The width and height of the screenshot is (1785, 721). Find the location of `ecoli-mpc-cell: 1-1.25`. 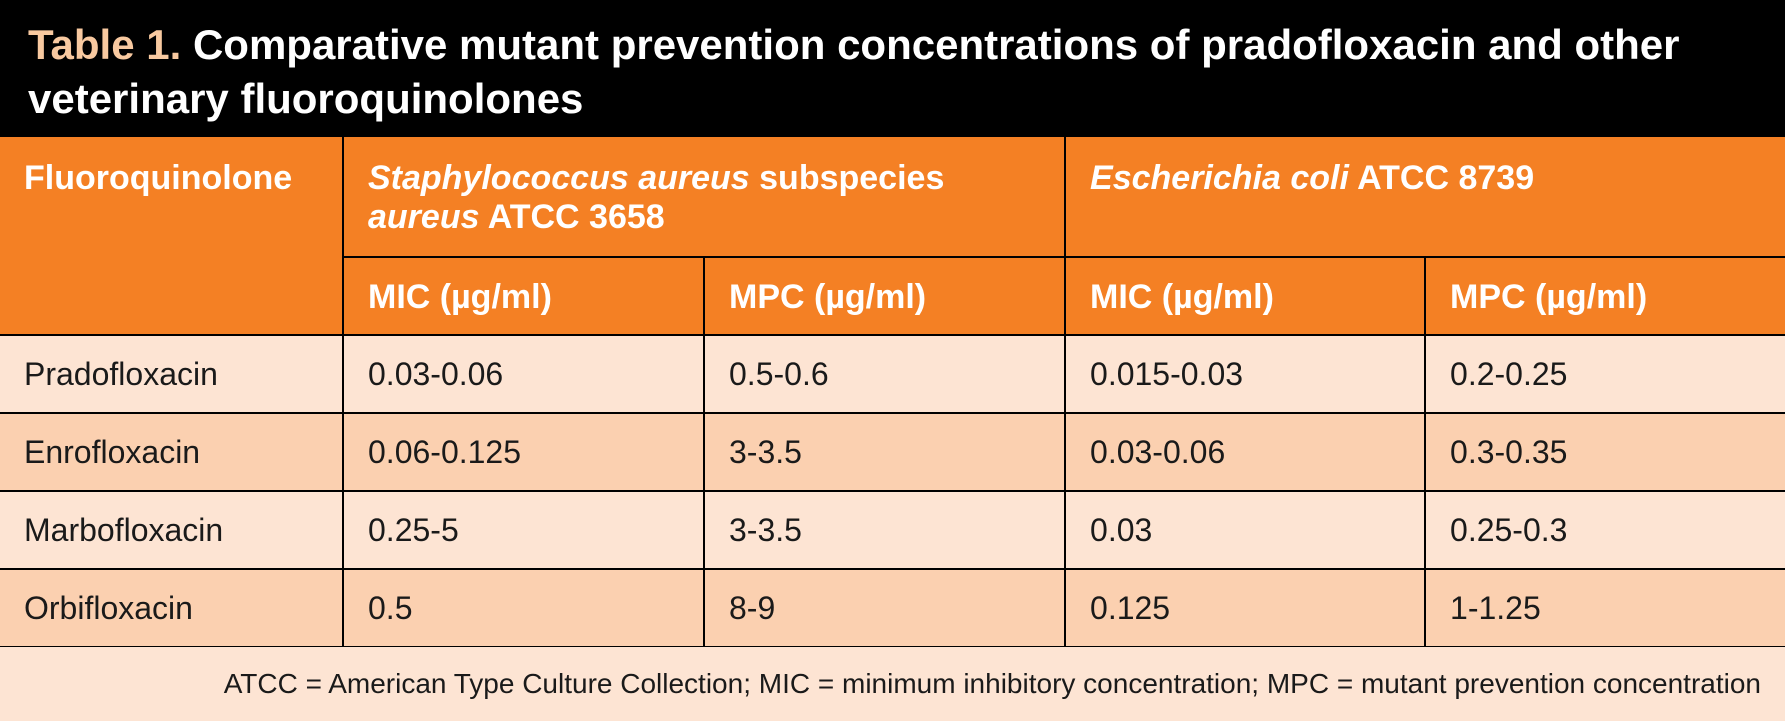

ecoli-mpc-cell: 1-1.25 is located at coordinates (1605, 608).